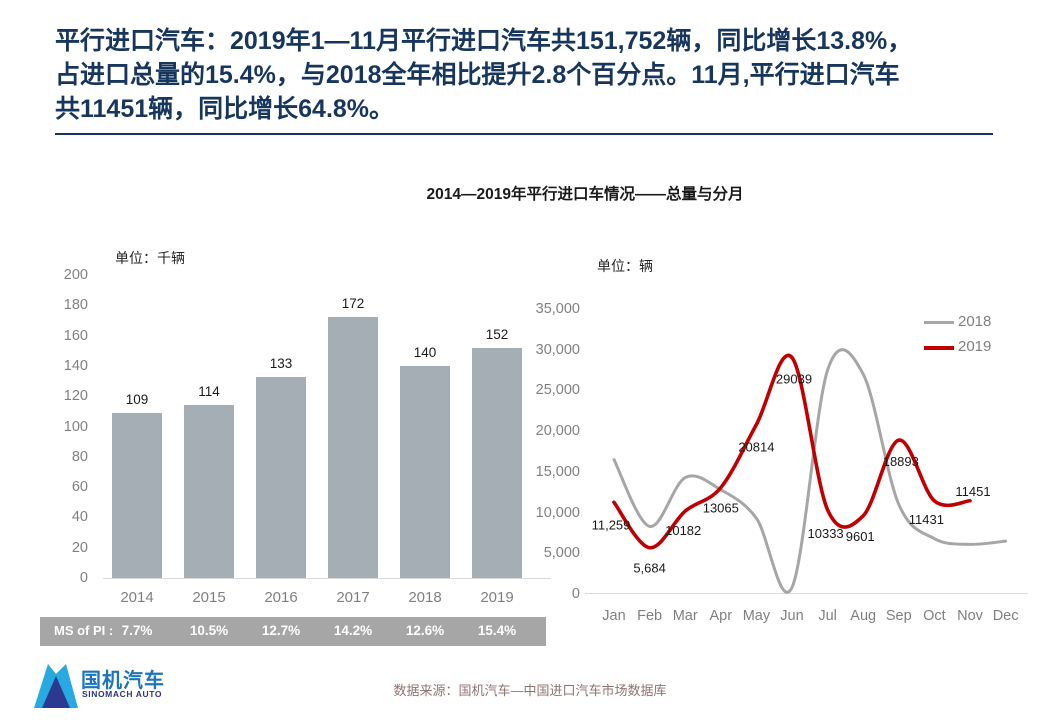  What do you see at coordinates (1005, 616) in the screenshot?
I see `x-axis-month-label: Dec` at bounding box center [1005, 616].